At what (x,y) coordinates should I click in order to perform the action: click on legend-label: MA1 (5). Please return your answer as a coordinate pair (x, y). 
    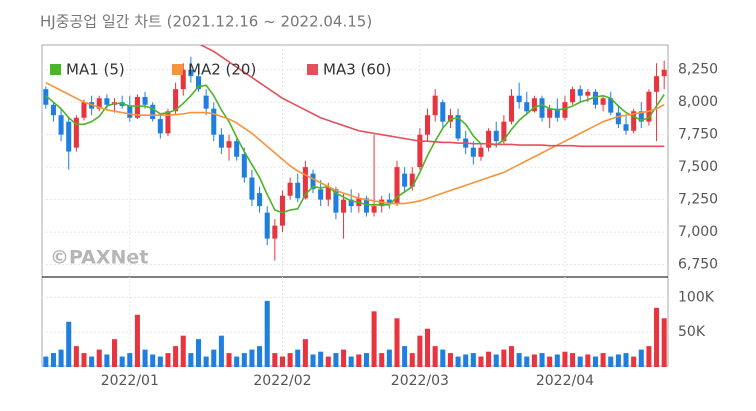
    Looking at the image, I should click on (95, 70).